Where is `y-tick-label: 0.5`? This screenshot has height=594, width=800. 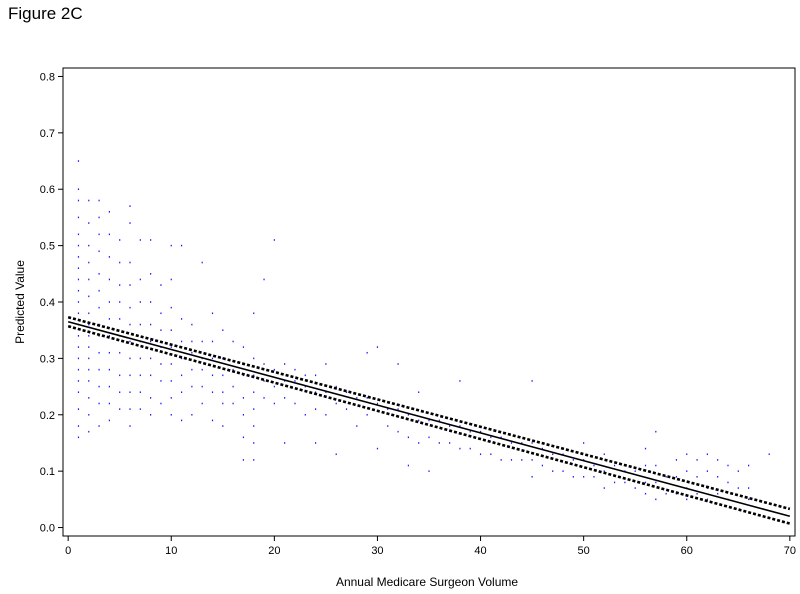
y-tick-label: 0.5 is located at coordinates (47, 247).